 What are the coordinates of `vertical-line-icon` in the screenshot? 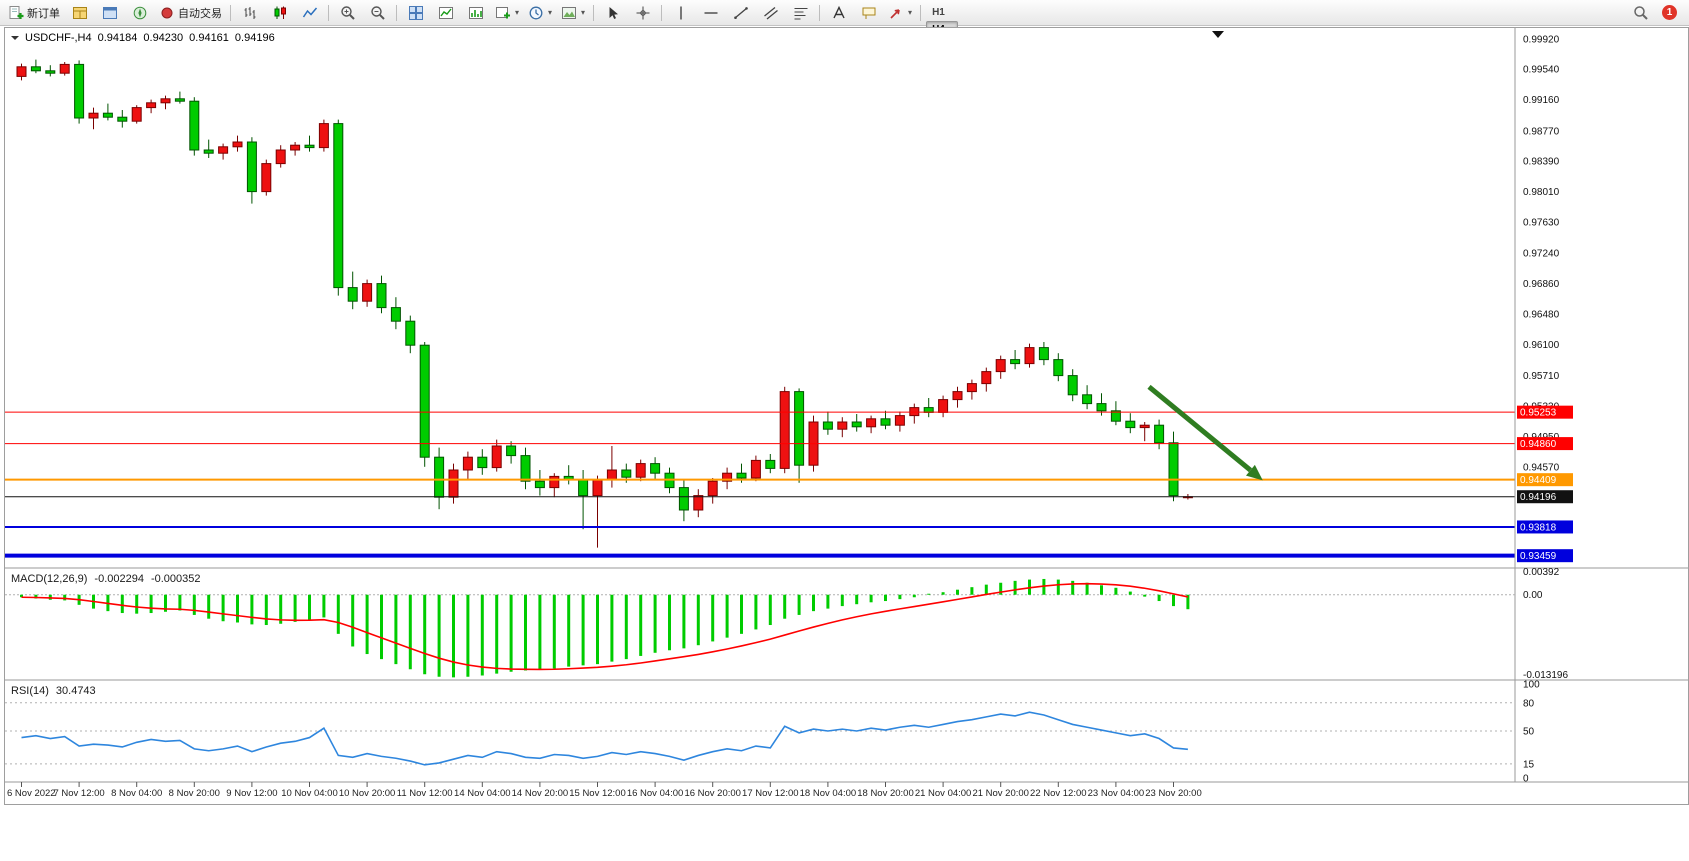 It's located at (680, 12).